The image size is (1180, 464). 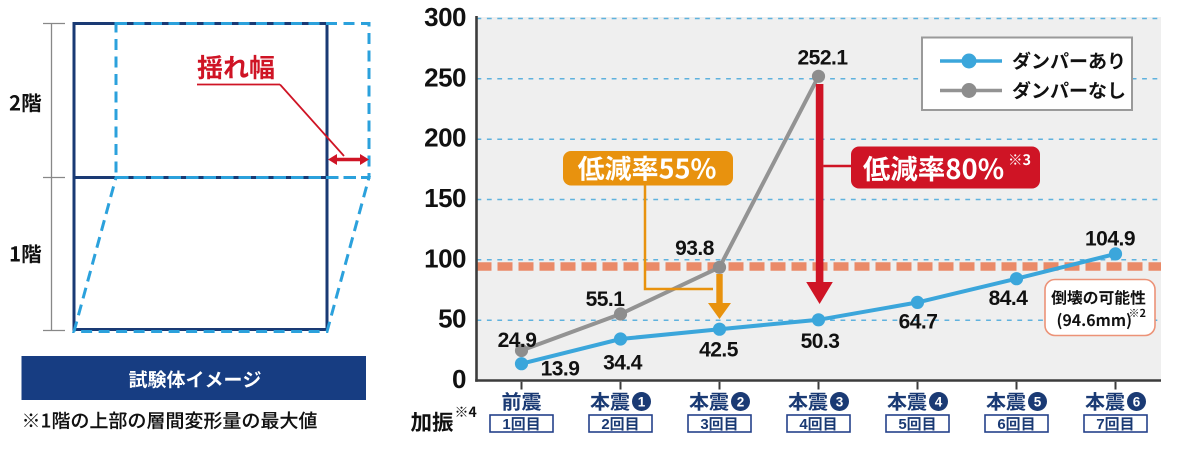 I want to click on svg-text: 252.1, so click(x=822, y=58).